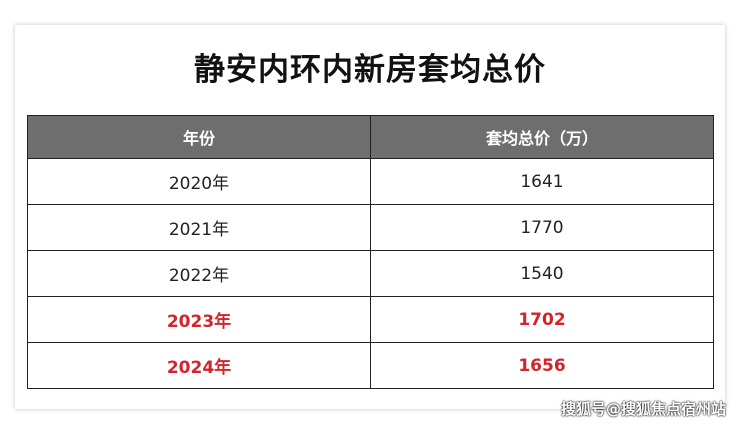 This screenshot has height=426, width=740. What do you see at coordinates (643, 409) in the screenshot?
I see `watermark: 搜狐号@搜狐焦点宿州站` at bounding box center [643, 409].